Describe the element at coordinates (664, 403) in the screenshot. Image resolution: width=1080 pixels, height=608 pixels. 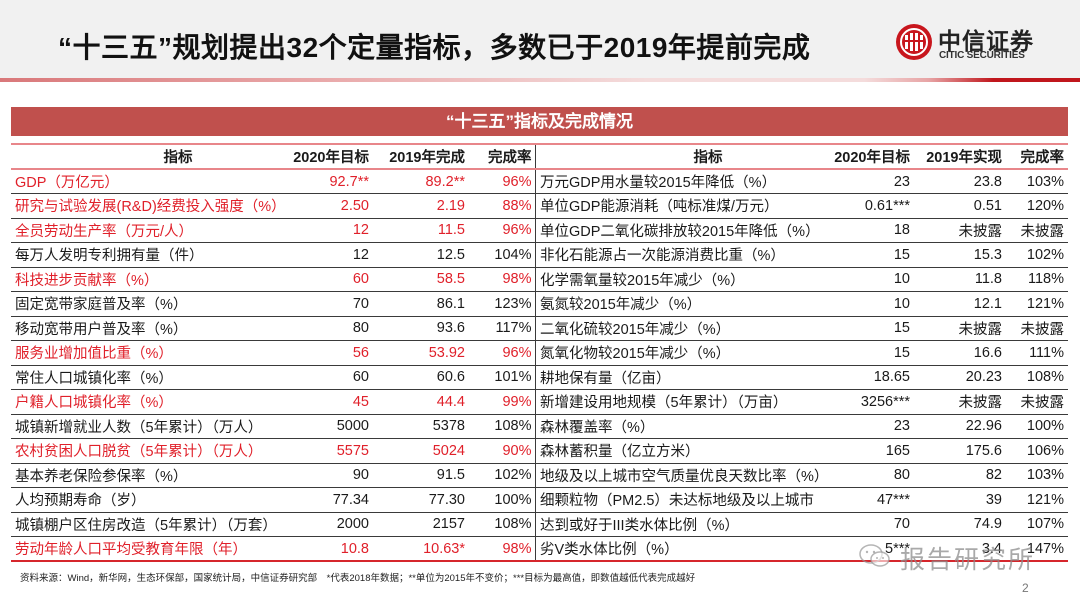
I see `indicator-name: 新增建设用地规模（5年累计）（万亩）` at that location.